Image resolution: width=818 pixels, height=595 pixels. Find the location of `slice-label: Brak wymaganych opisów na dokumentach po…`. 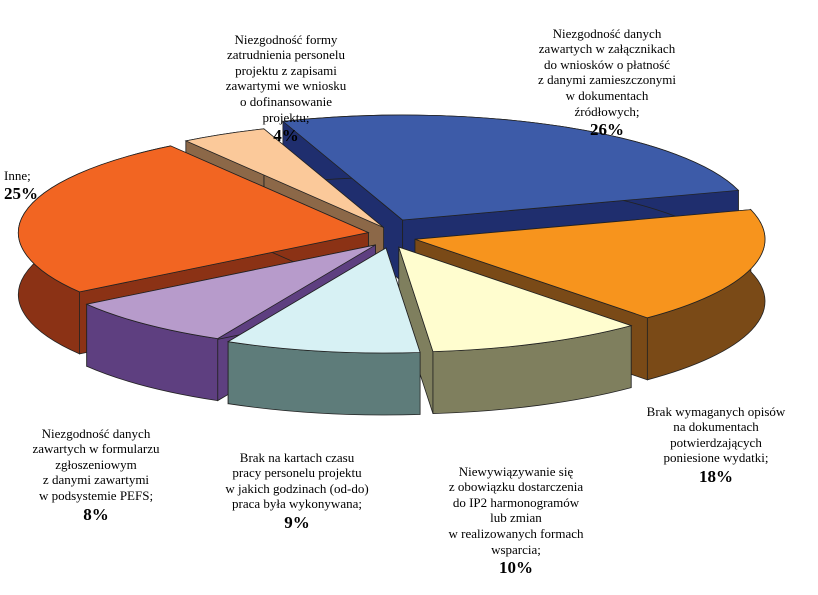

slice-label: Brak wymaganych opisów na dokumentach po… is located at coordinates (716, 446).